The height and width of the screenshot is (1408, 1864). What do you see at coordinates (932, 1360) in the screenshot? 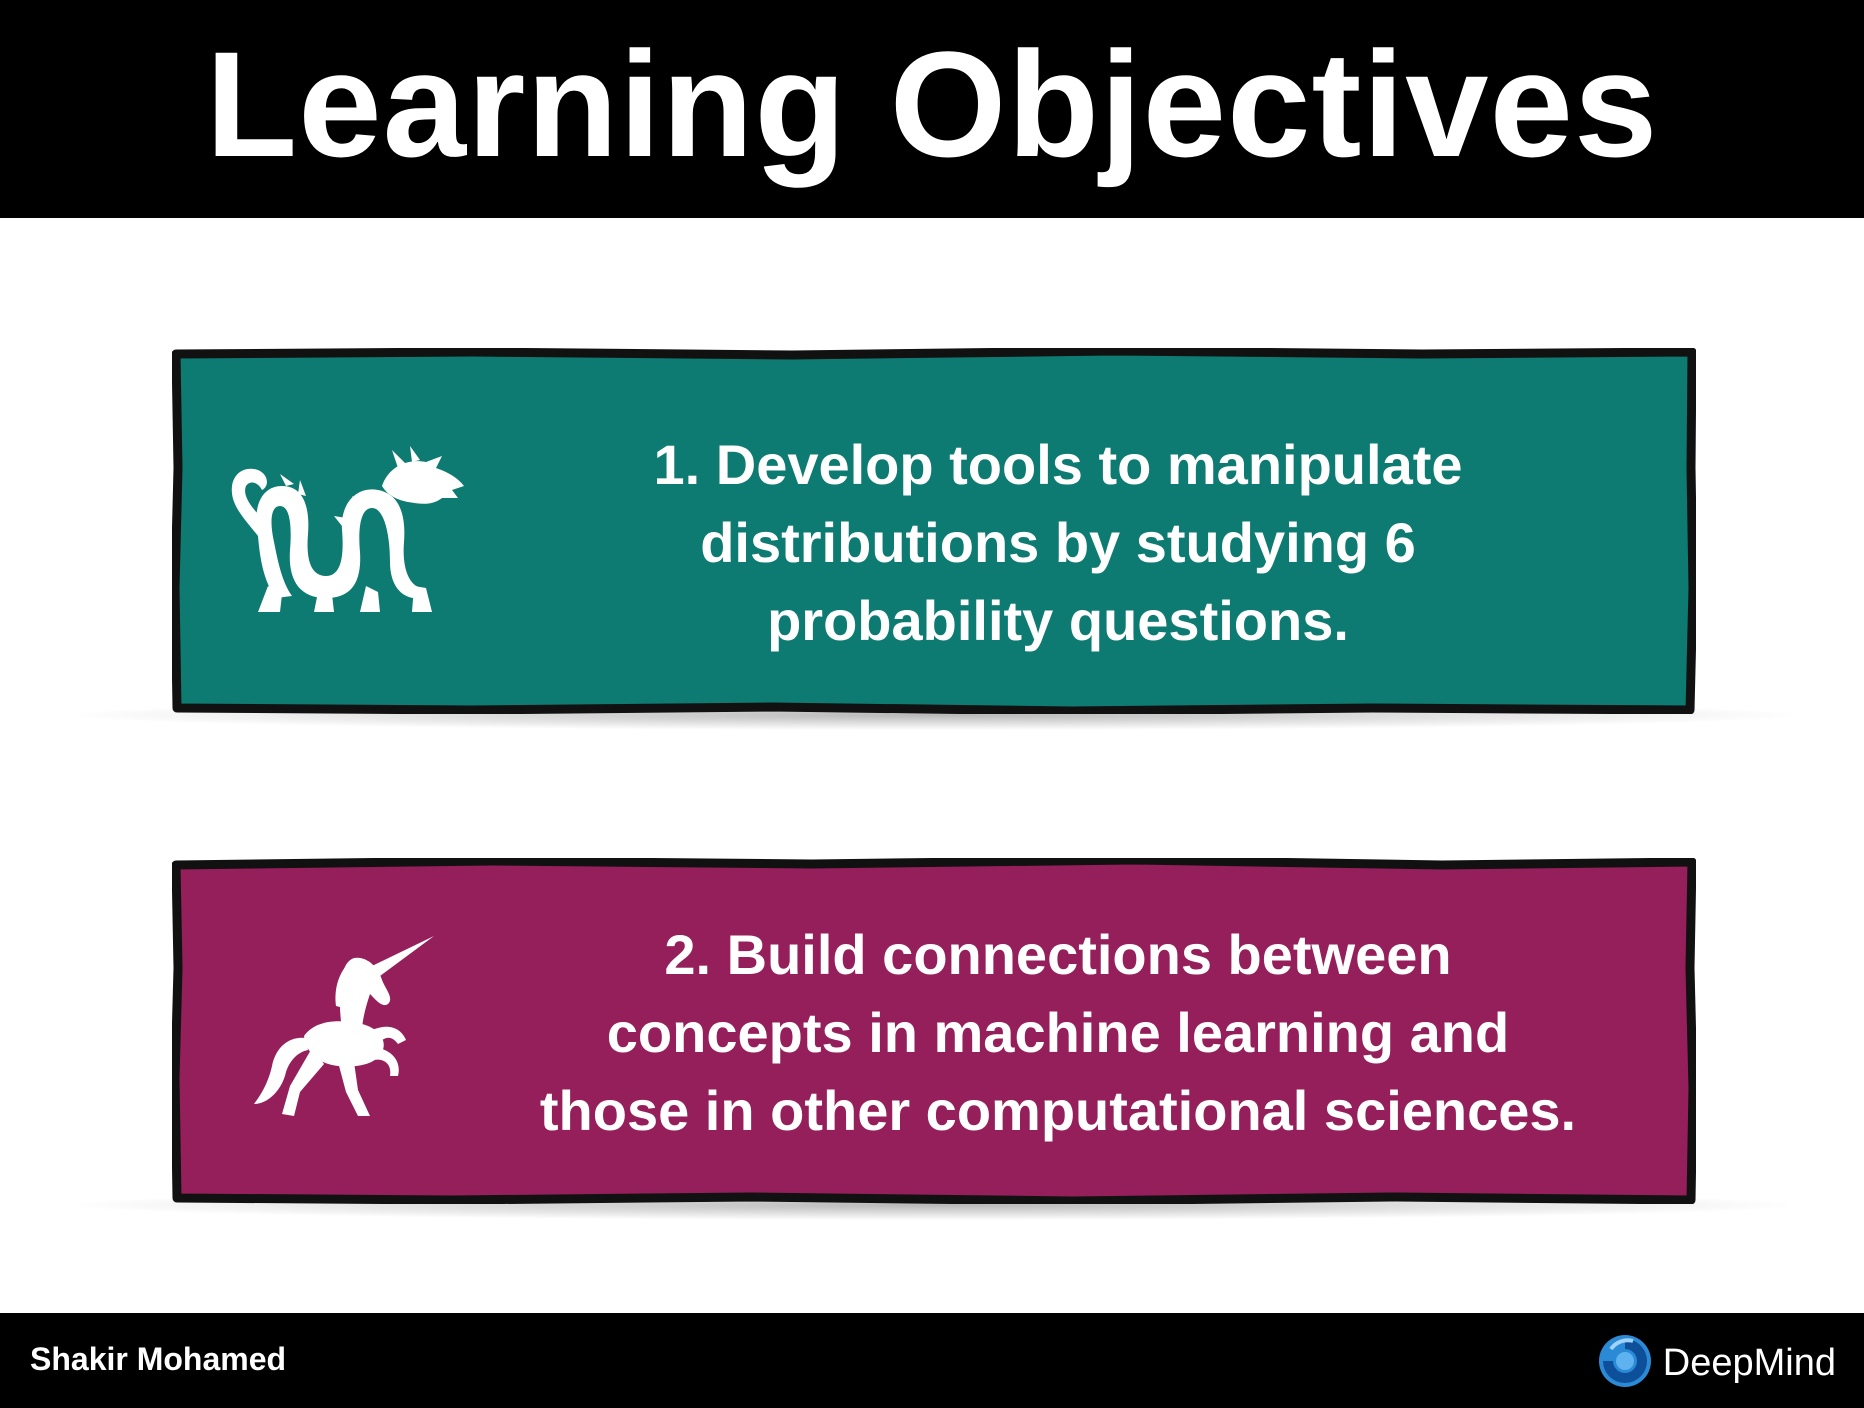
I see `footer-bar: Shakir Mohamed DeepMind` at bounding box center [932, 1360].